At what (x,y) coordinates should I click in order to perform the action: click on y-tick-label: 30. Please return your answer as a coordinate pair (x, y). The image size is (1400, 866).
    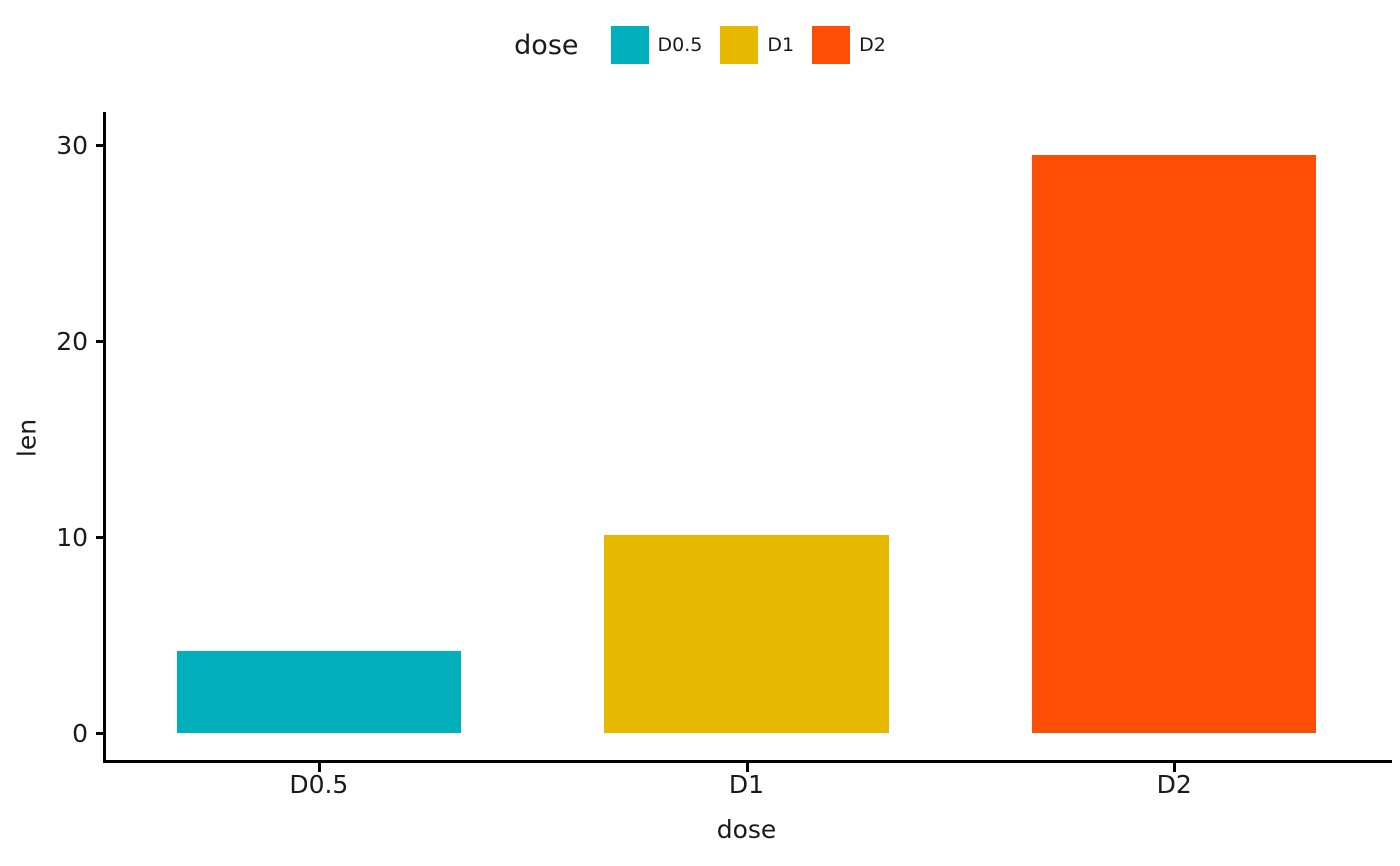
    Looking at the image, I should click on (72, 145).